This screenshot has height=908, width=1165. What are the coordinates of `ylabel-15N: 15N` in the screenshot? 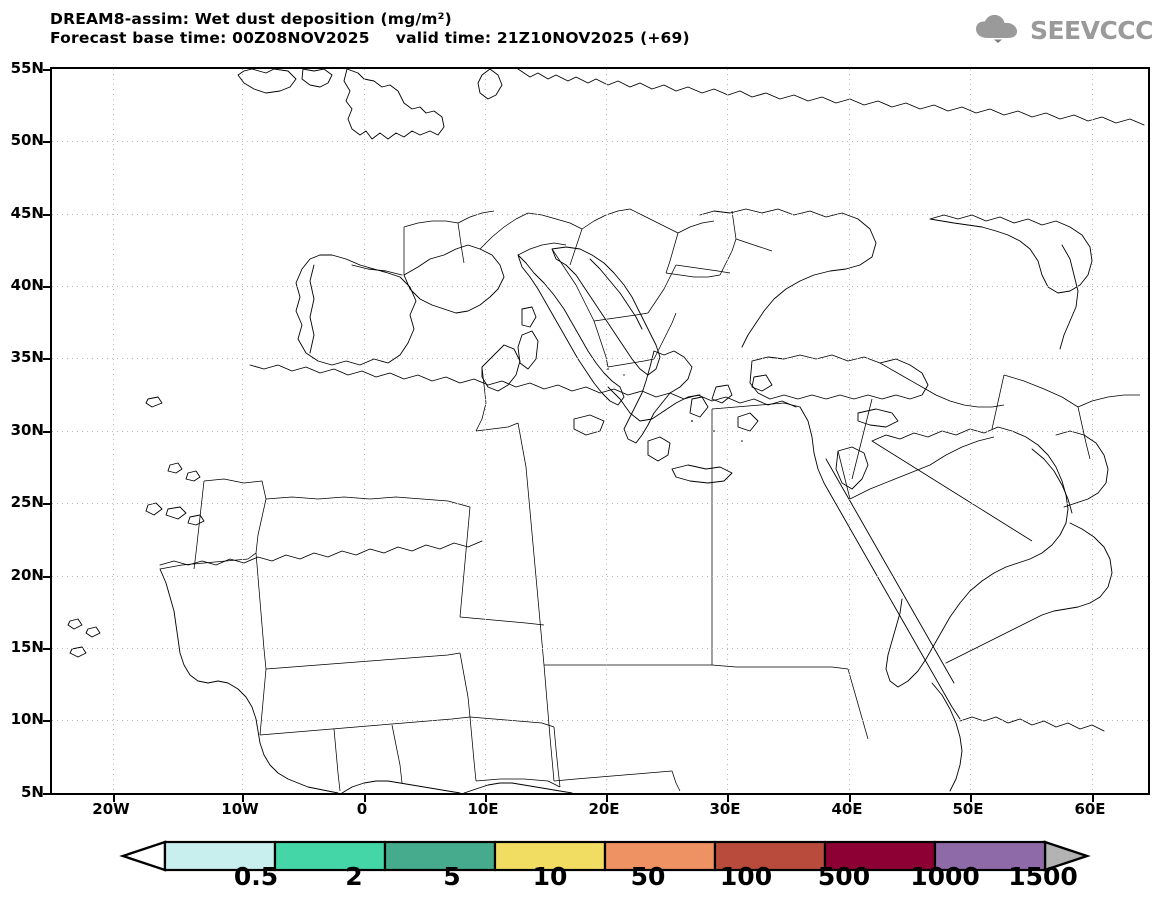 It's located at (27, 647).